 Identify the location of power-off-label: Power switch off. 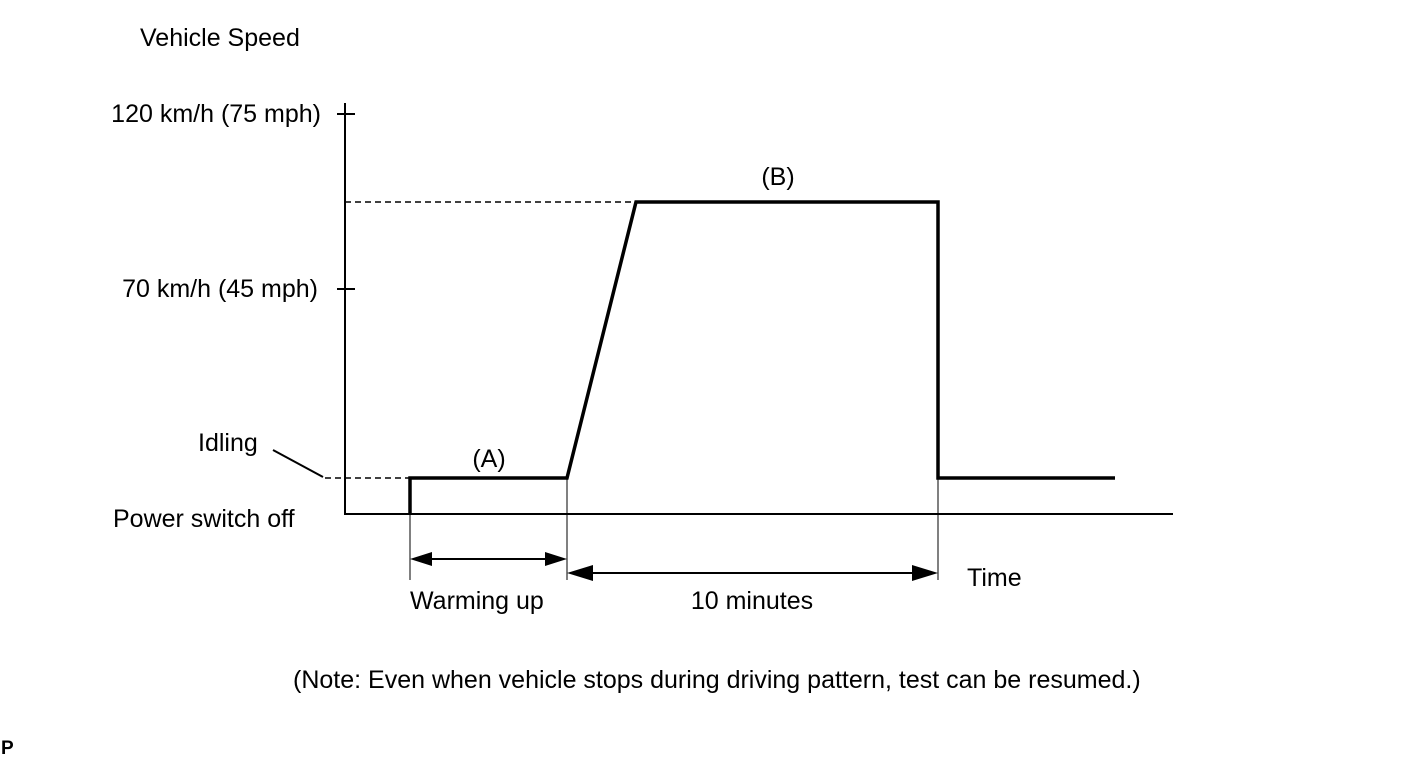
(204, 519).